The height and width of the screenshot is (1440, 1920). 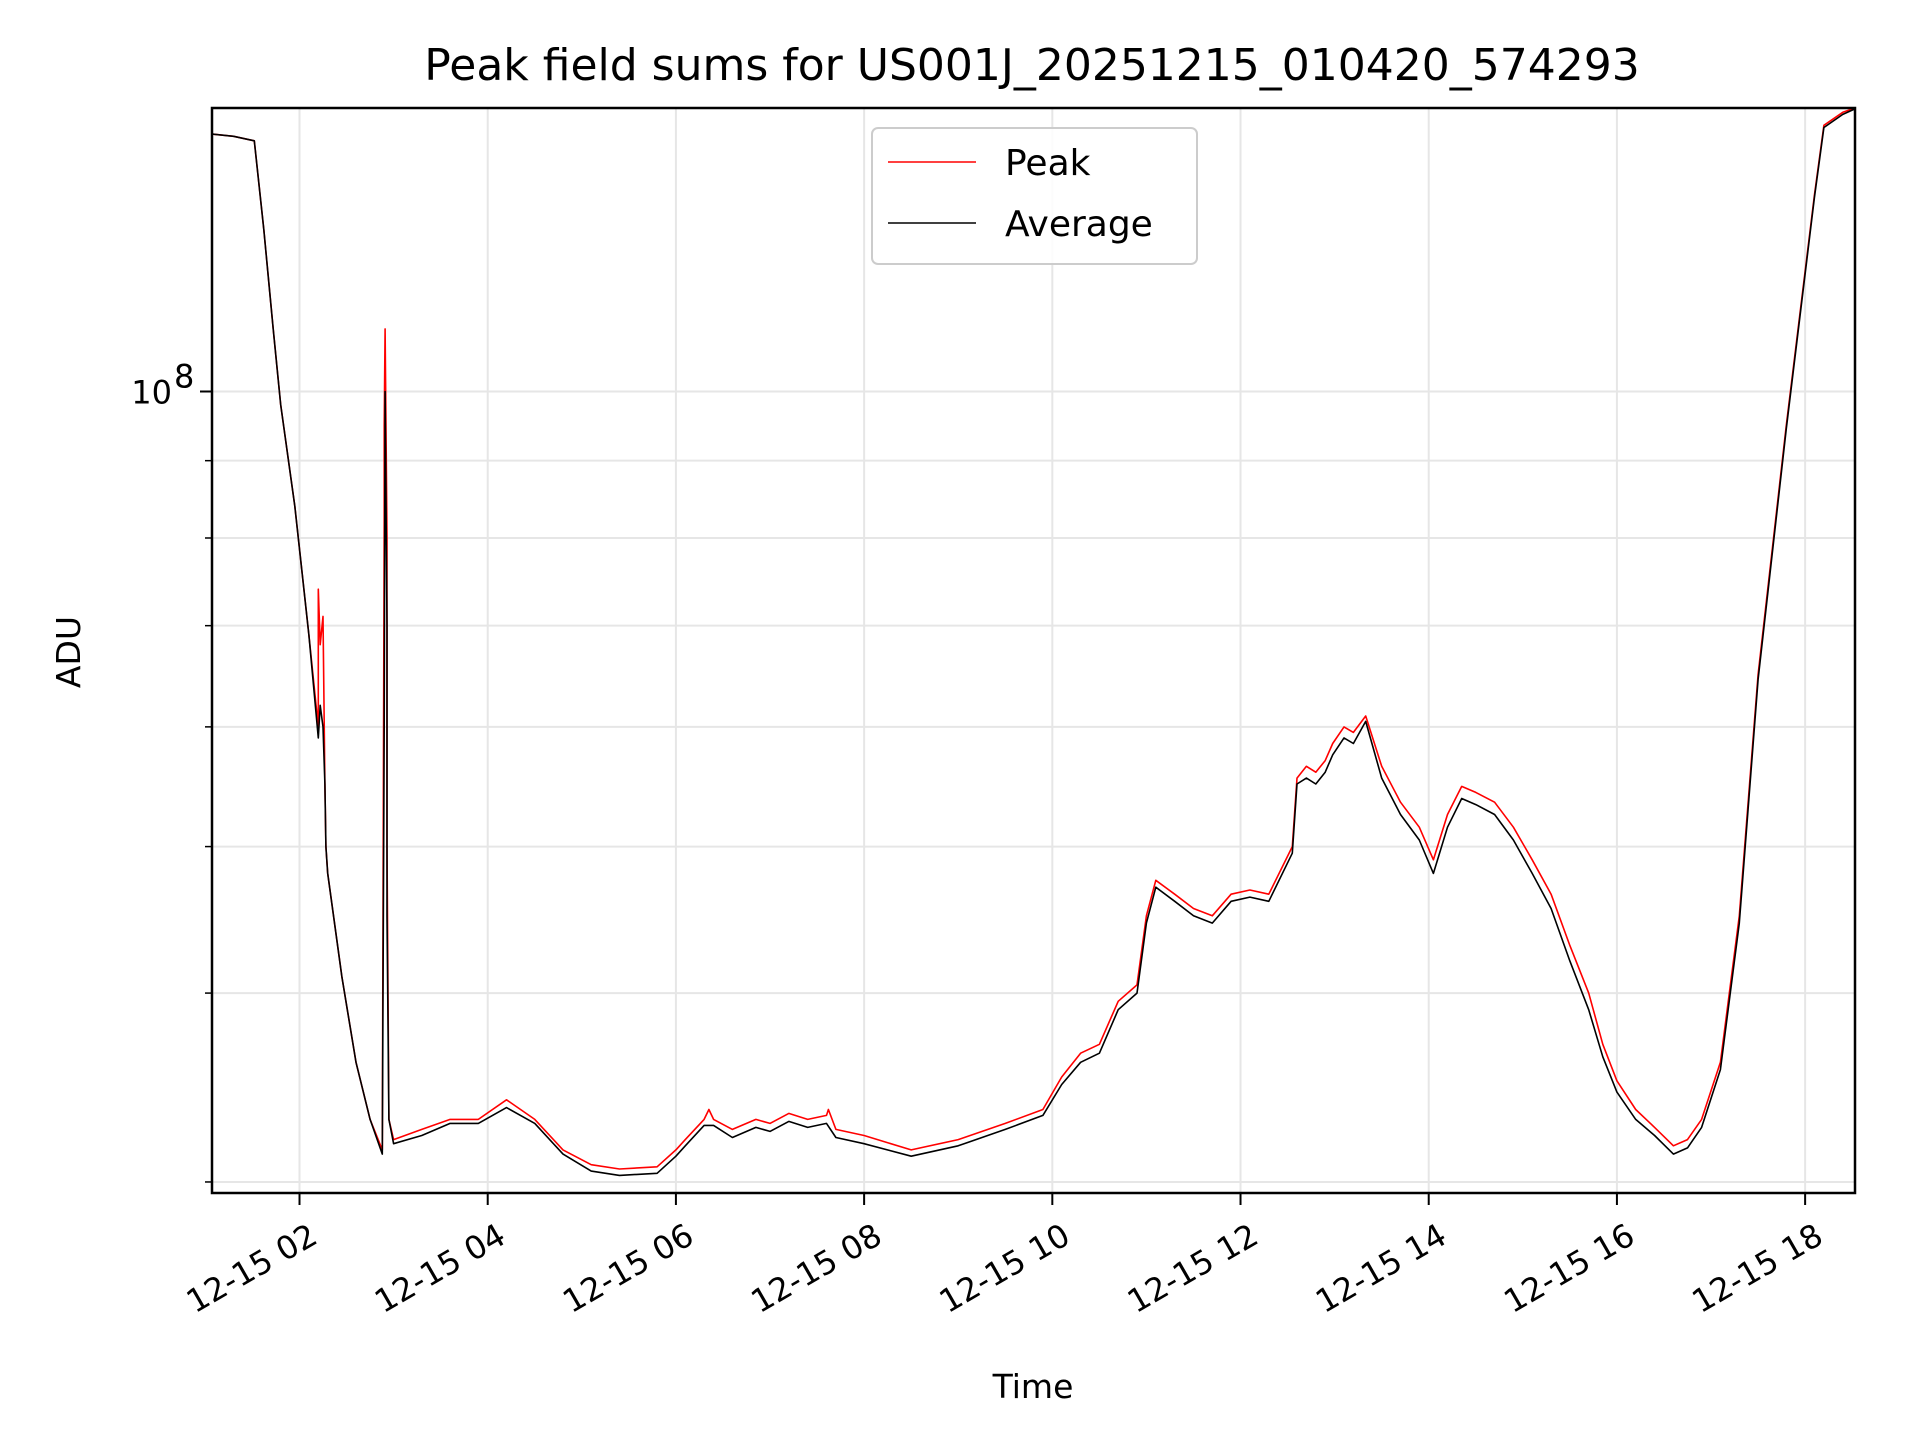 I want to click on x-tick-label: 12-15 04, so click(x=440, y=1268).